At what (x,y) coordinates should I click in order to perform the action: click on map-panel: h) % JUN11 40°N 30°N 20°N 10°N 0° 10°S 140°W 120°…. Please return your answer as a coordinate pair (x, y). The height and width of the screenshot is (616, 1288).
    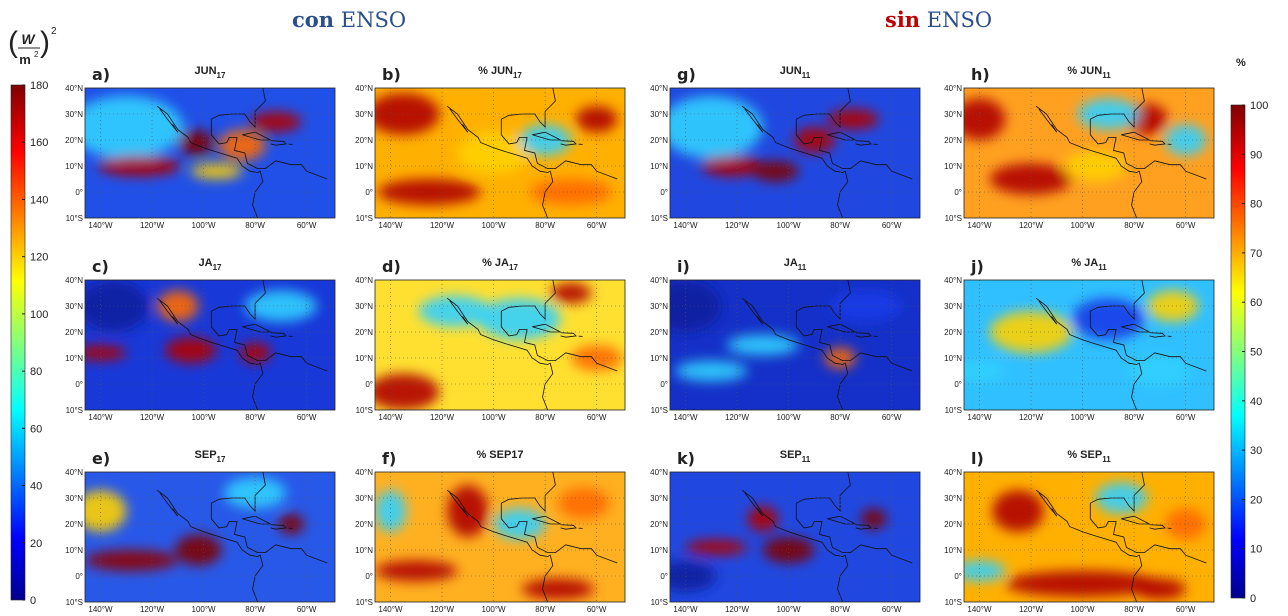
    Looking at the image, I should click on (1079, 147).